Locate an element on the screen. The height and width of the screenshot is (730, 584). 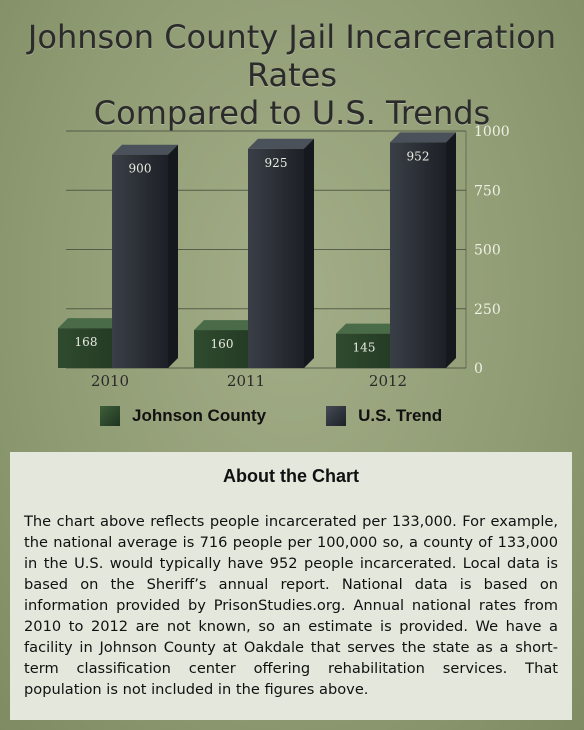
legend-swatch-johnson is located at coordinates (110, 416).